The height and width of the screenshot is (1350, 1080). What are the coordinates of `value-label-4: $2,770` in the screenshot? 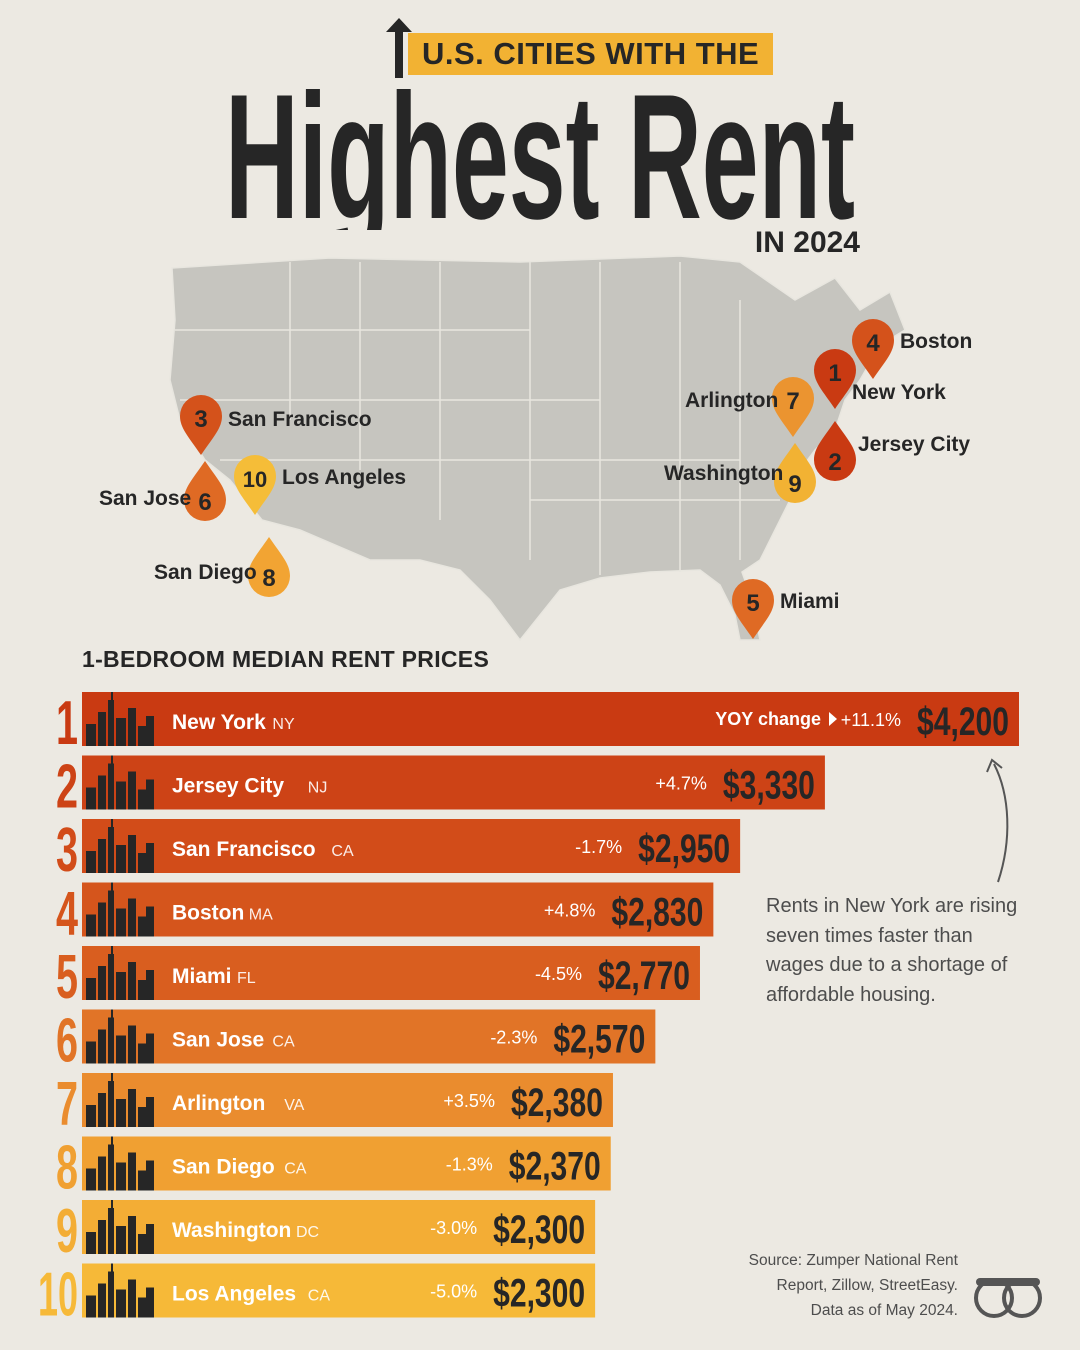 It's located at (644, 976).